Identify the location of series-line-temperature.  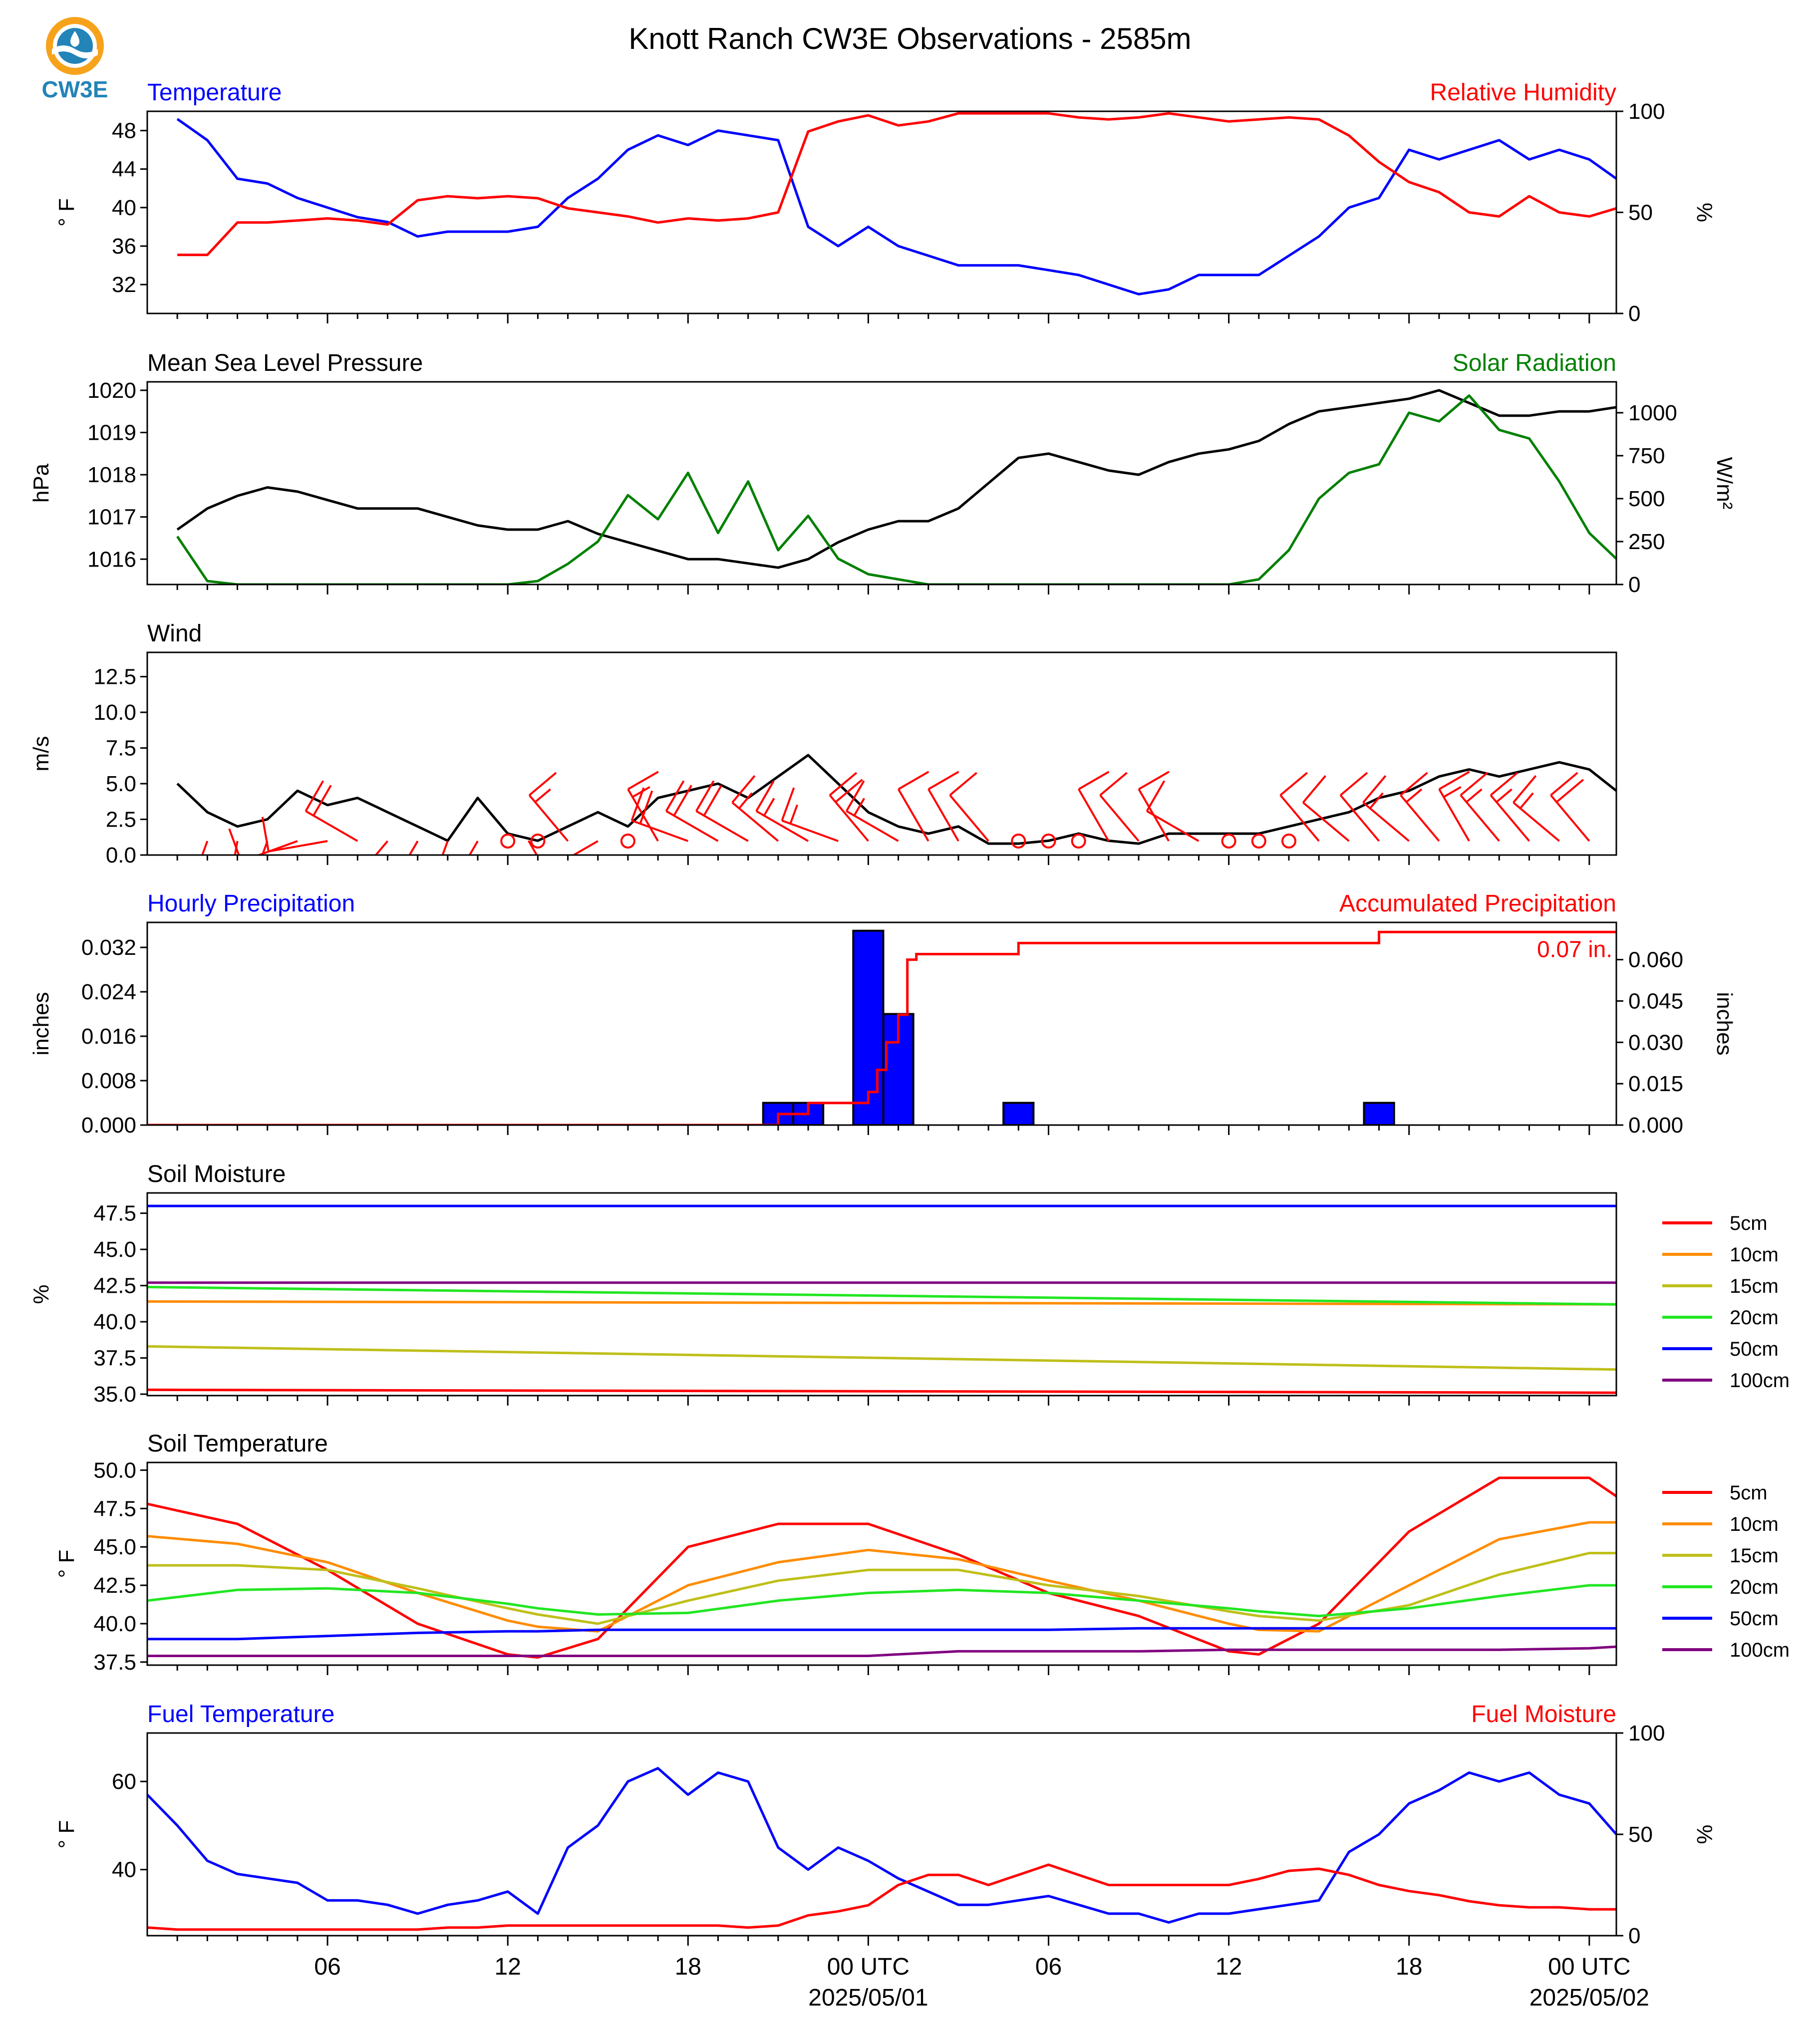
(896, 206).